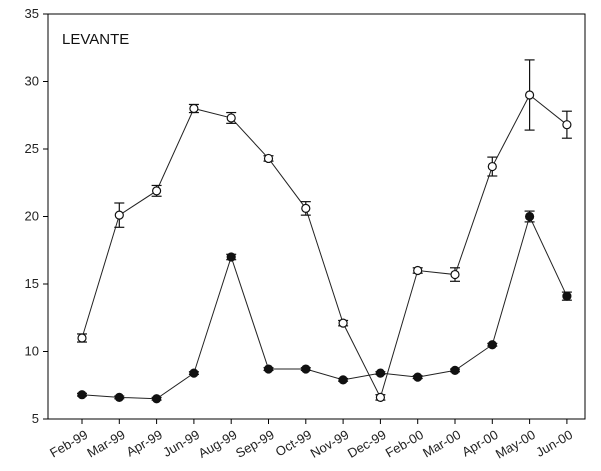 The height and width of the screenshot is (471, 601). What do you see at coordinates (404, 444) in the screenshot?
I see `x-tick-label: Feb-00` at bounding box center [404, 444].